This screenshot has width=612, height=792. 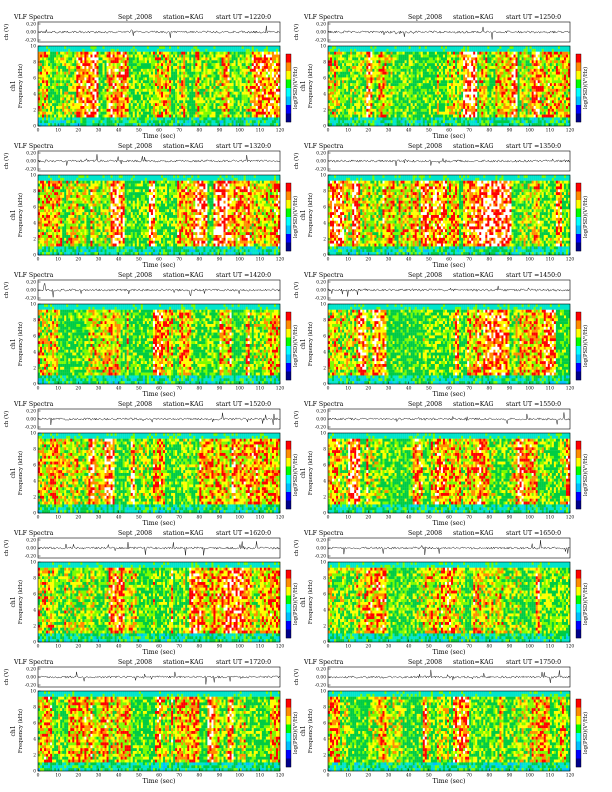 I want to click on colorbar, so click(x=288, y=217).